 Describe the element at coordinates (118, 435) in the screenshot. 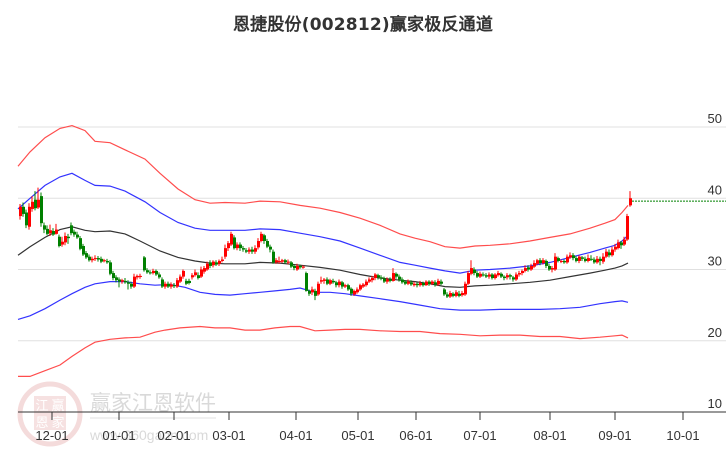

I see `x-tick-label: 01-01` at that location.